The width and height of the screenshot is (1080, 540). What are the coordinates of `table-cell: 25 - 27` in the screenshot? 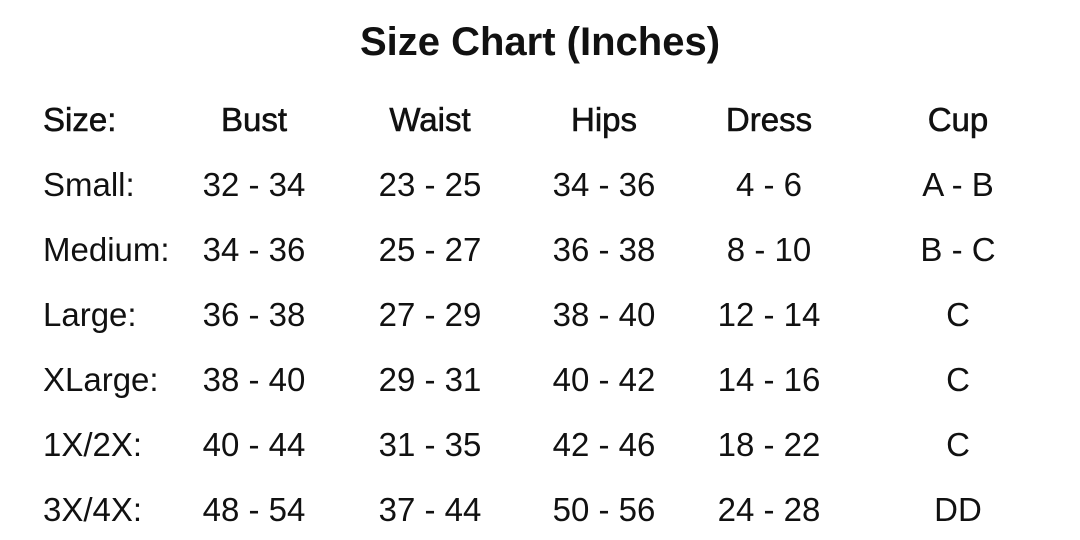 It's located at (430, 249).